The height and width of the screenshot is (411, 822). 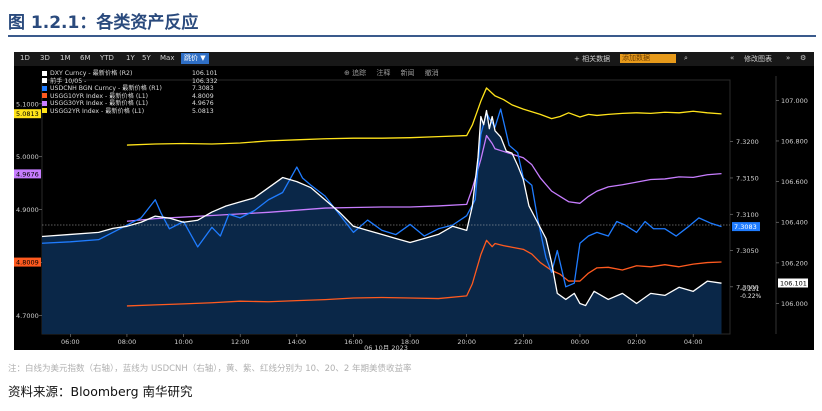 I want to click on range-5y: 5Y, so click(x=146, y=58).